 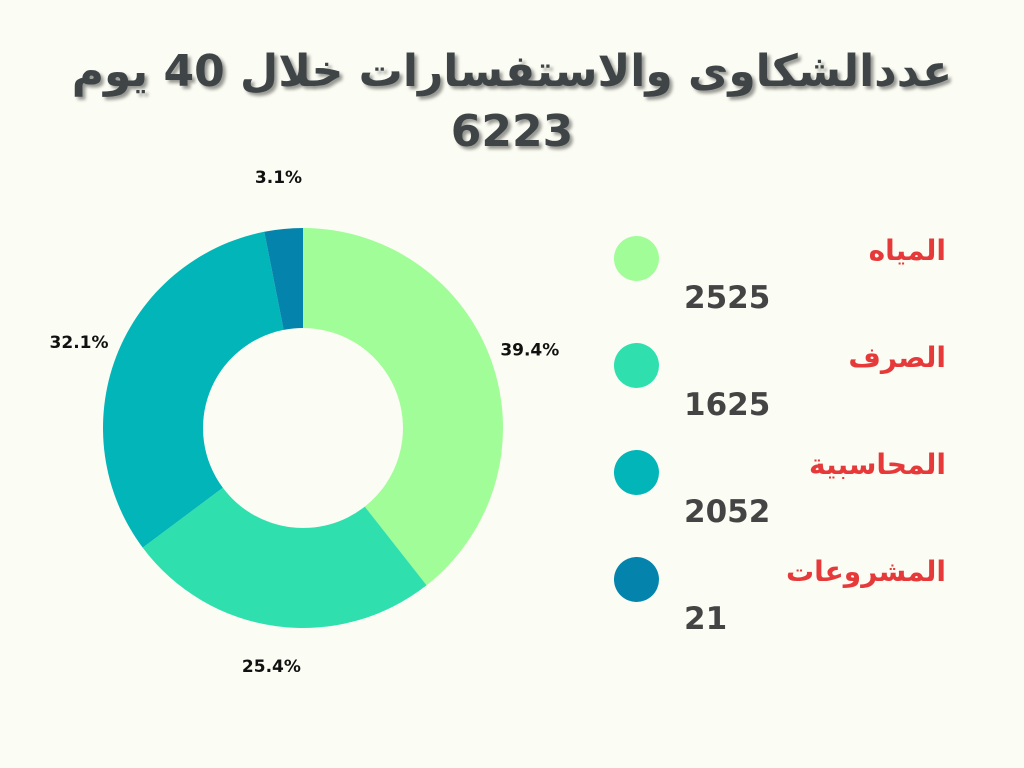 What do you see at coordinates (529, 351) in the screenshot?
I see `slice-percent-label: 39.4%` at bounding box center [529, 351].